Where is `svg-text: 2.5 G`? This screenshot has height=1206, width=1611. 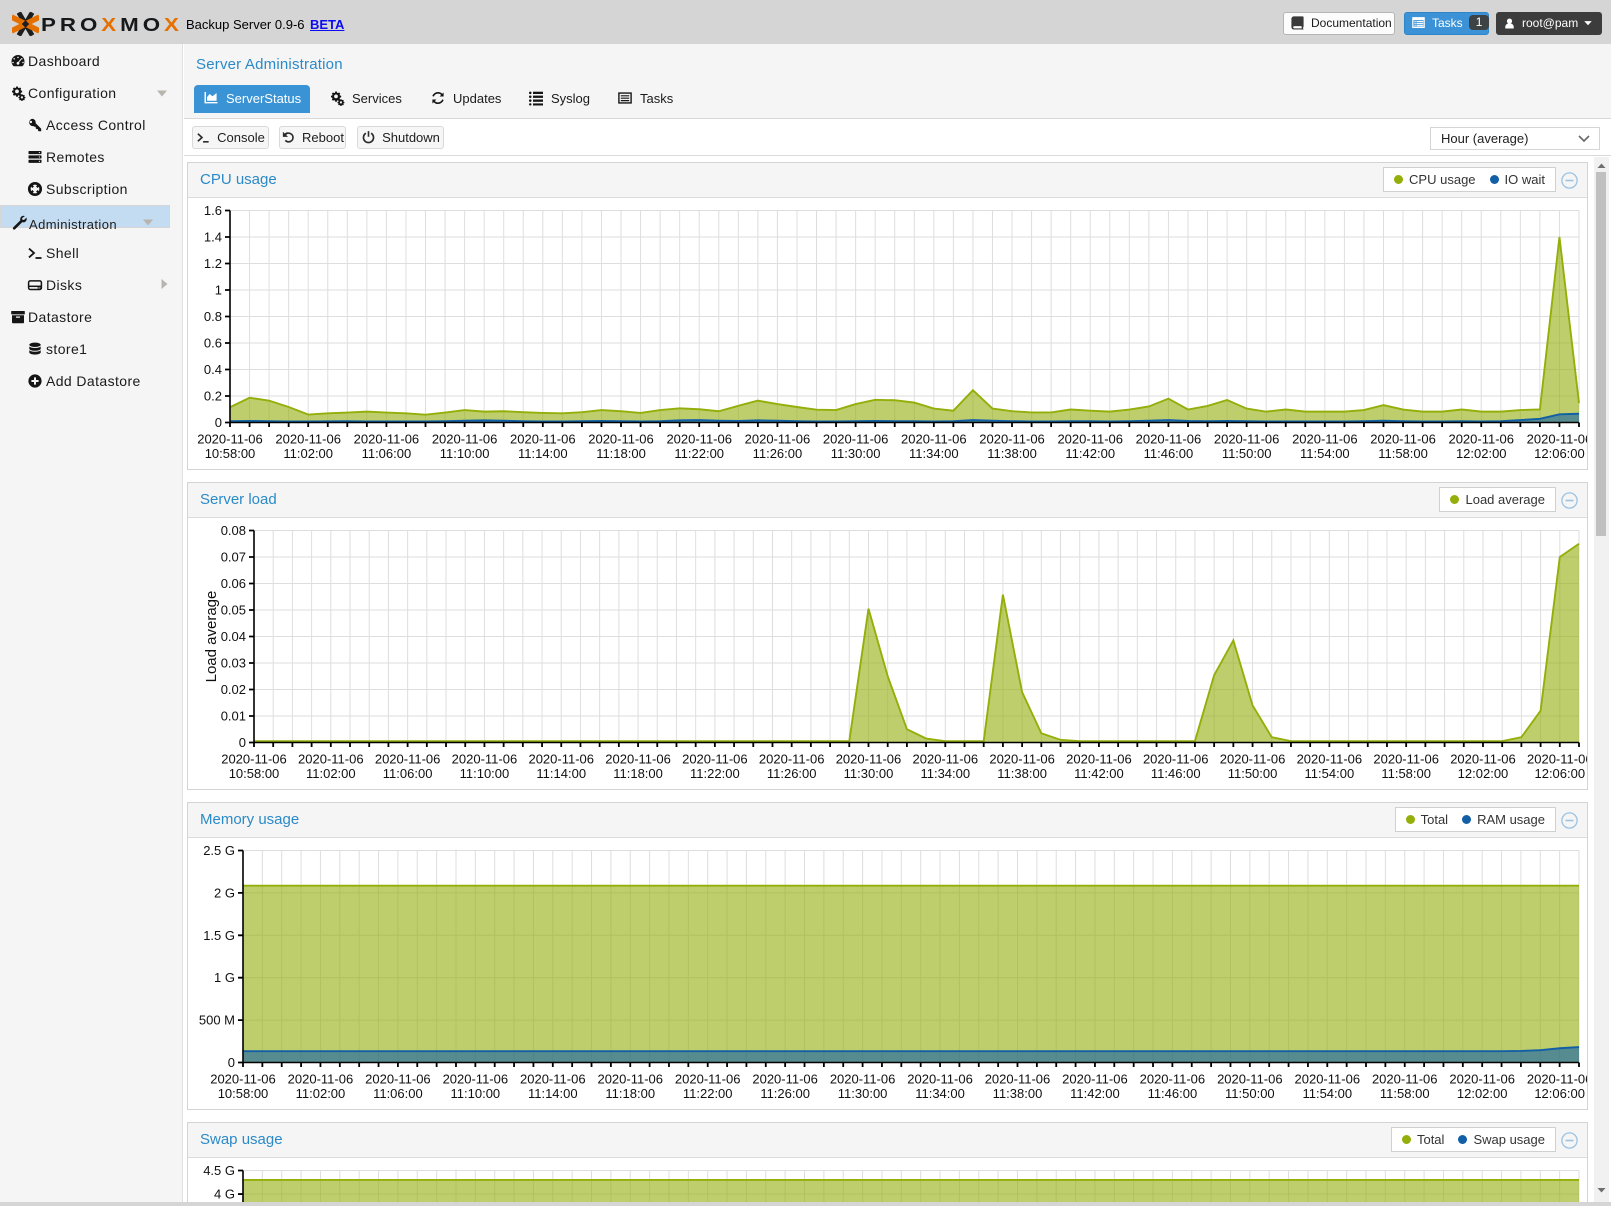
svg-text: 2.5 G is located at coordinates (219, 850).